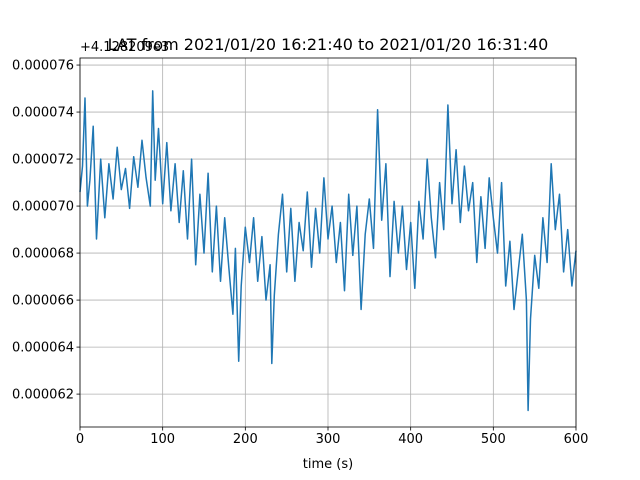 Image resolution: width=640 pixels, height=480 pixels. I want to click on x-axis: 0 100 200 300 400 500 600, so click(332, 437).